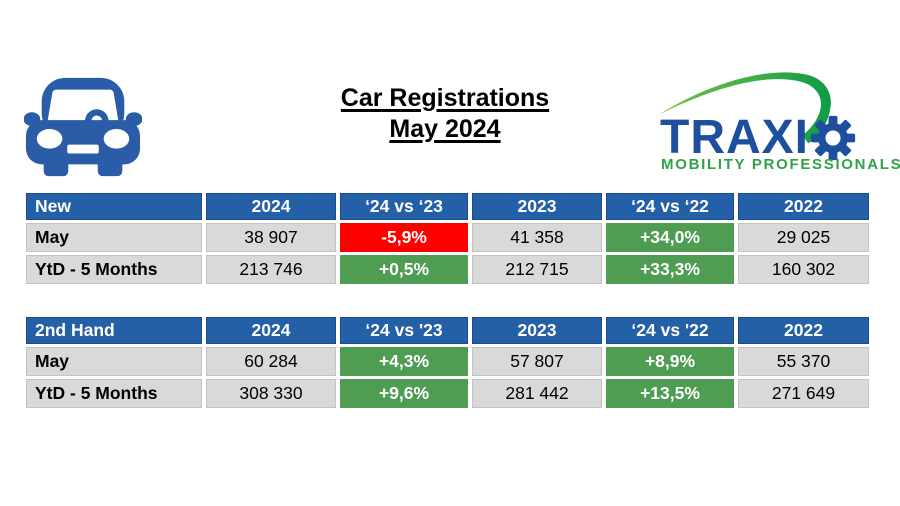 This screenshot has width=900, height=506. I want to click on value-cell: 212 715, so click(537, 269).